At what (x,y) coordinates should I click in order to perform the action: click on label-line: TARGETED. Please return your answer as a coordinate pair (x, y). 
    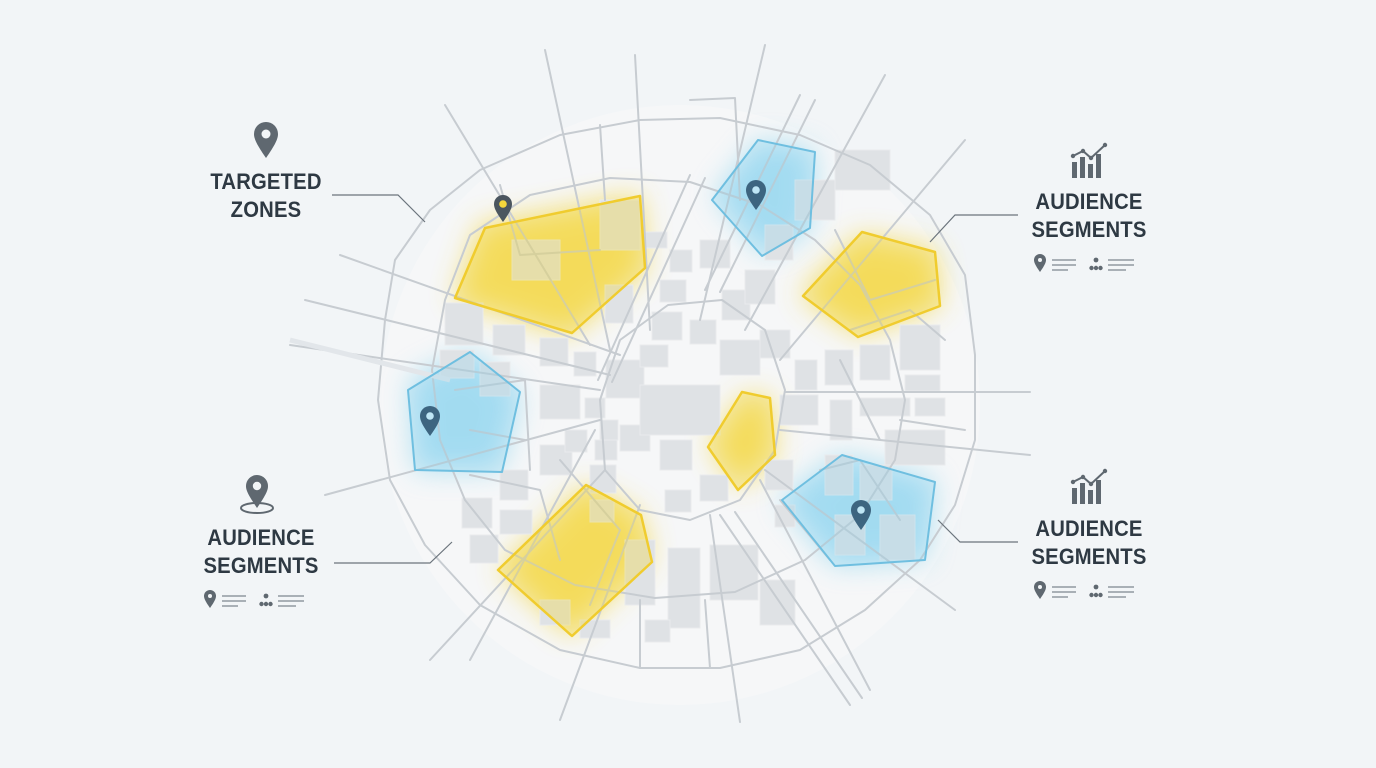
    Looking at the image, I should click on (266, 181).